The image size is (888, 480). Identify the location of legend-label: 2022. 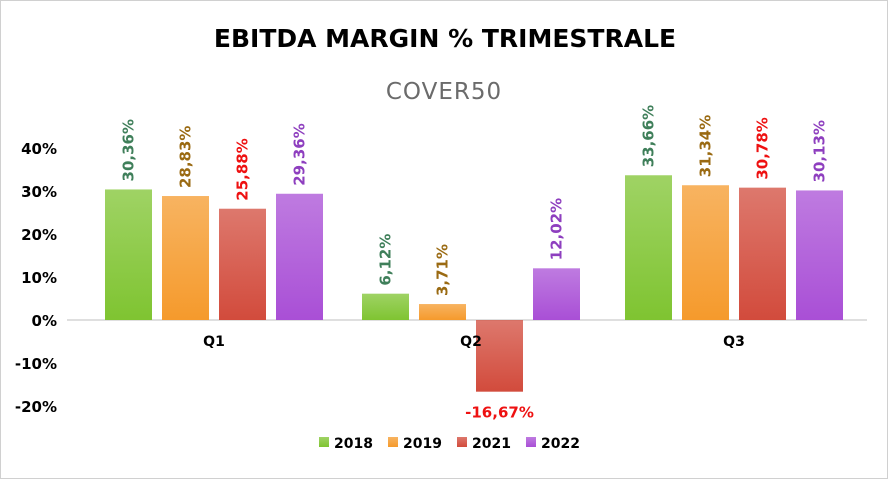
(560, 444).